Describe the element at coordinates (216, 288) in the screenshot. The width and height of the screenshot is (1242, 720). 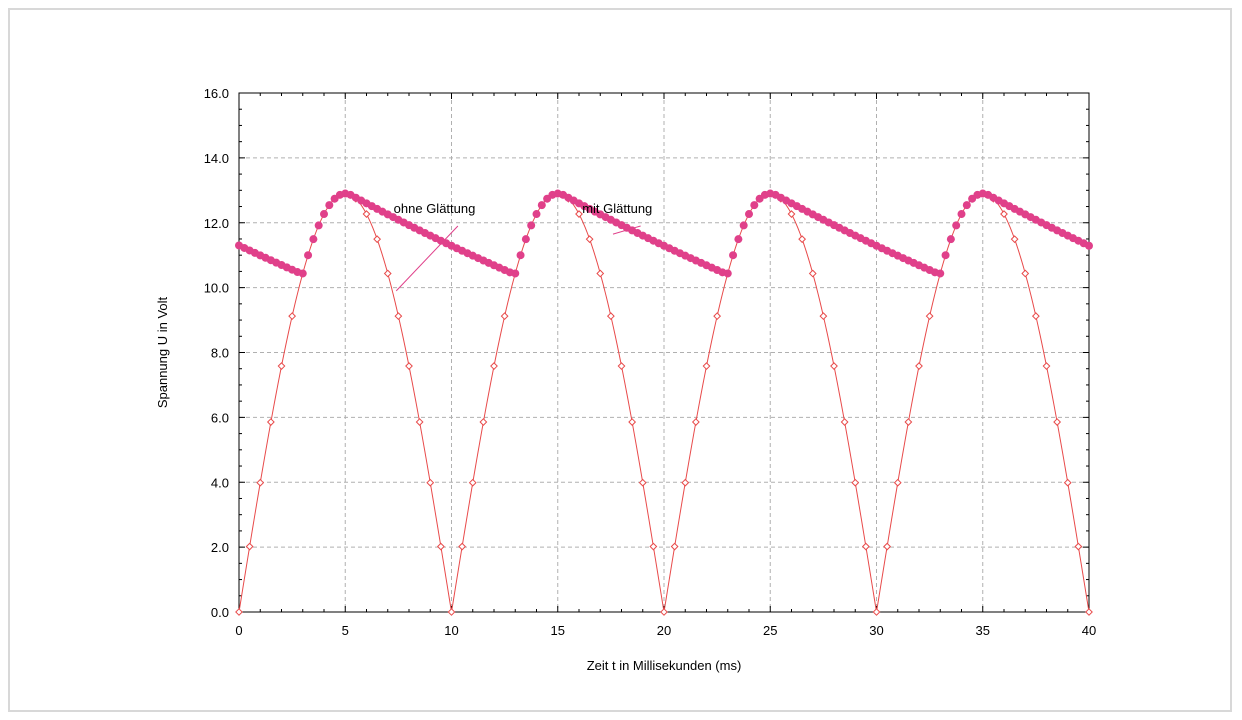
I see `y-tick-label: 10.0` at that location.